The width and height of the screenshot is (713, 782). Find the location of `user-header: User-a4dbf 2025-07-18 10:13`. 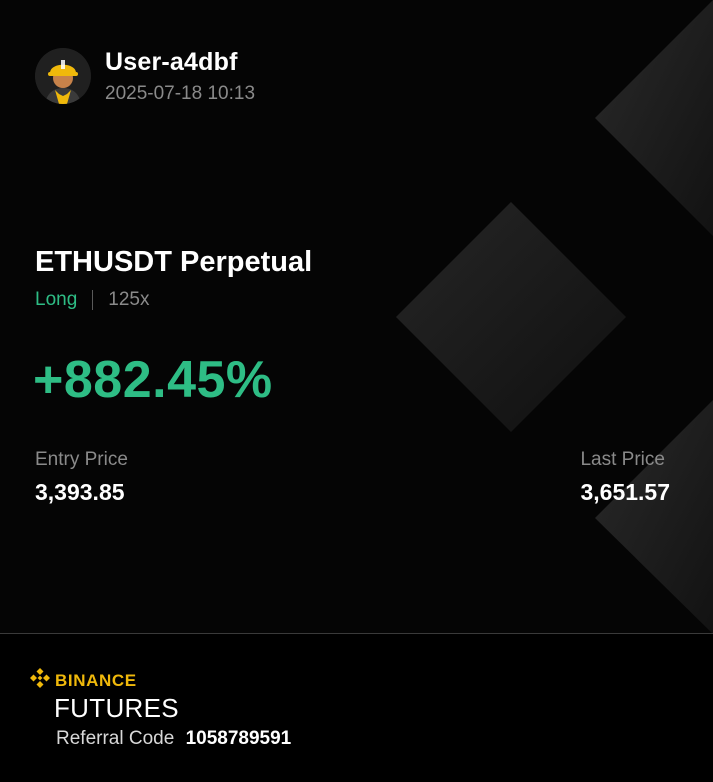

user-header: User-a4dbf 2025-07-18 10:13 is located at coordinates (145, 76).